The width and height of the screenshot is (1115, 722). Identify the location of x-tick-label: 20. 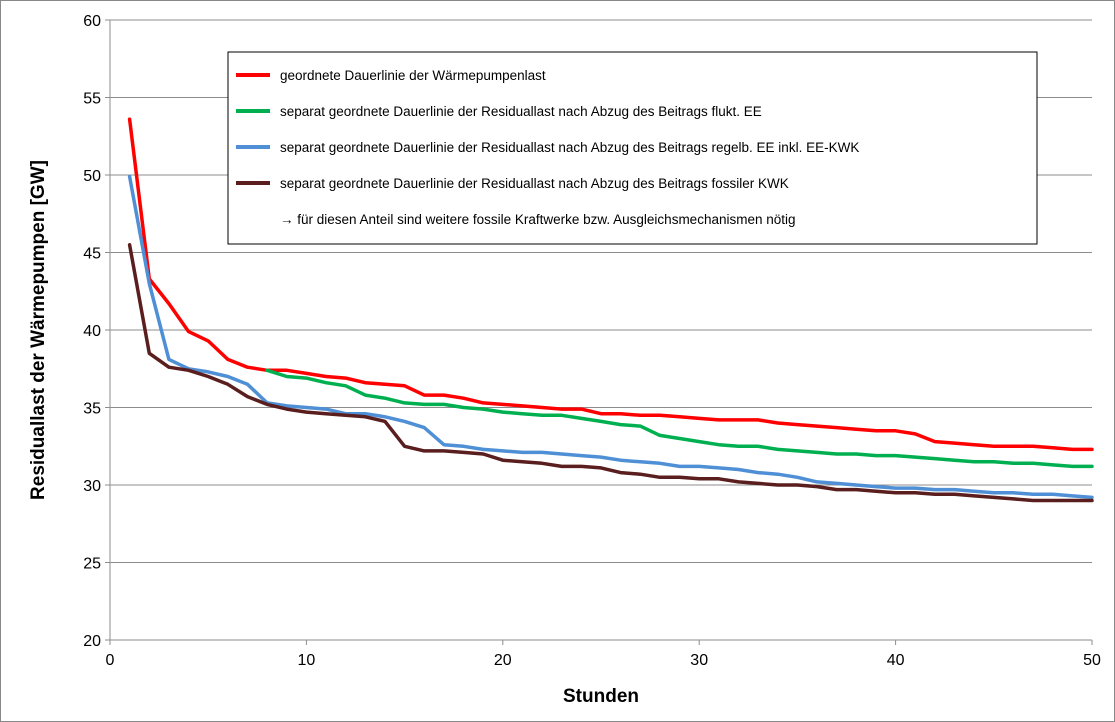
(503, 660).